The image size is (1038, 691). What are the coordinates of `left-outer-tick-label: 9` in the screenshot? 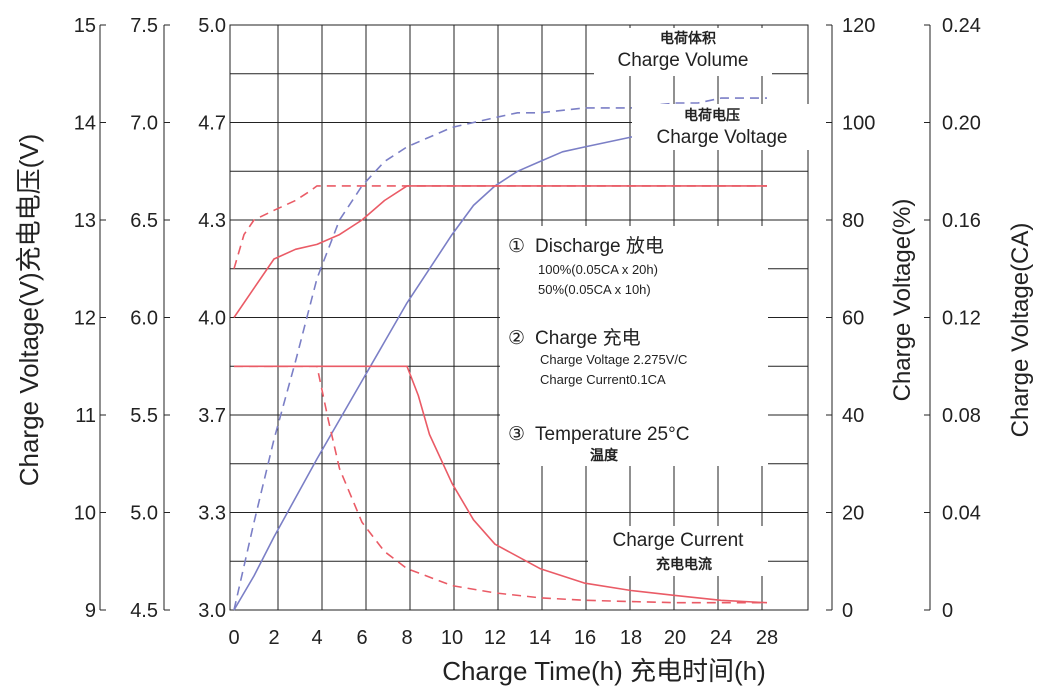 It's located at (90, 611).